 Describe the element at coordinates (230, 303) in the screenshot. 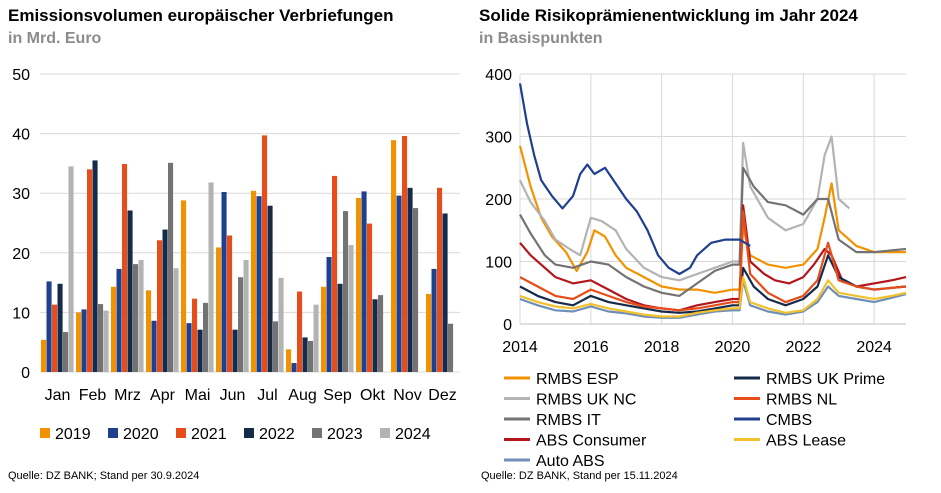

I see `bar-2021-Jun` at that location.